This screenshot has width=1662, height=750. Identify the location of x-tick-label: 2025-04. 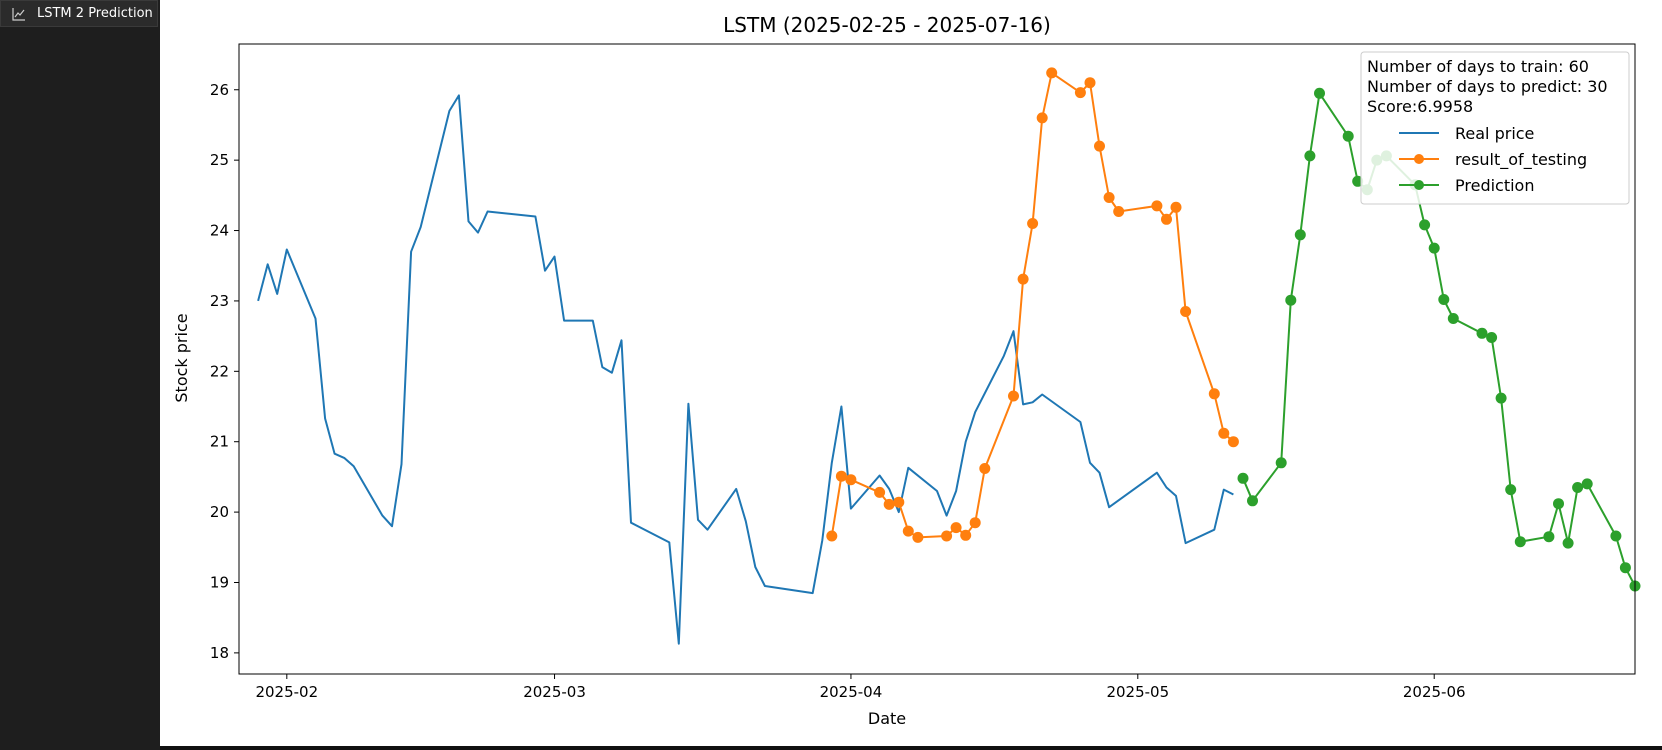
(851, 692).